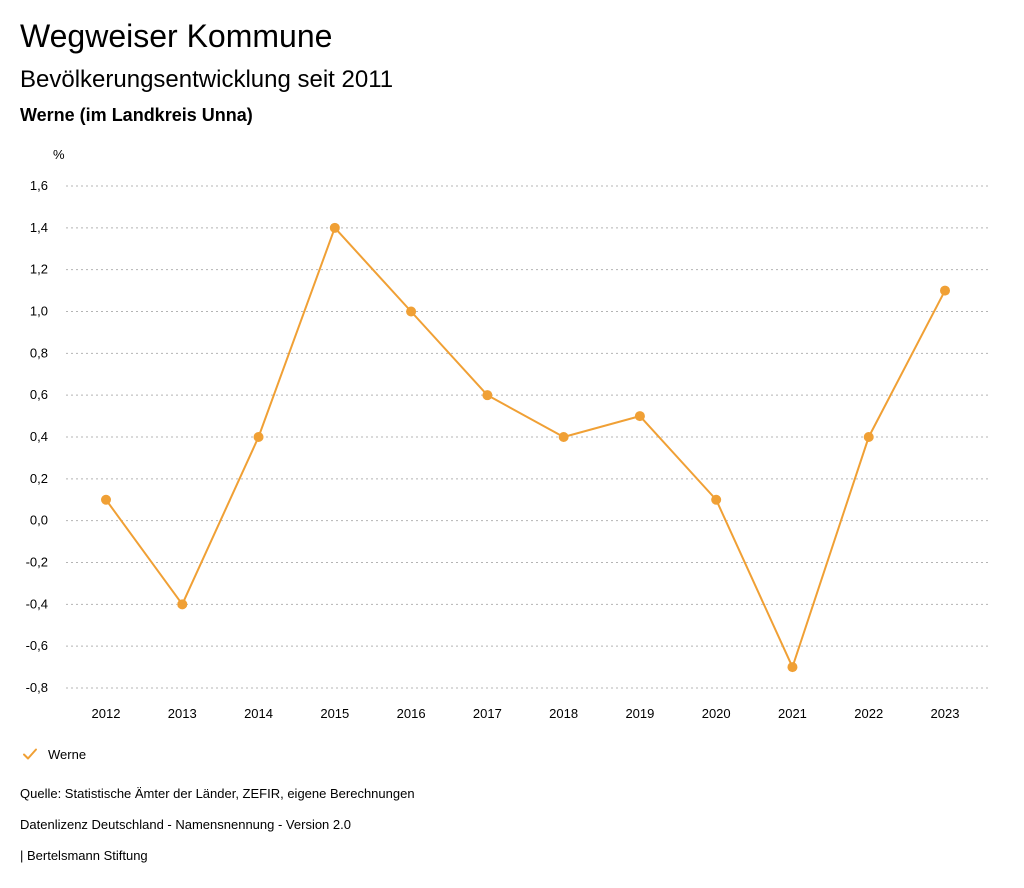 This screenshot has height=888, width=1024. I want to click on legend: Werne, so click(54, 754).